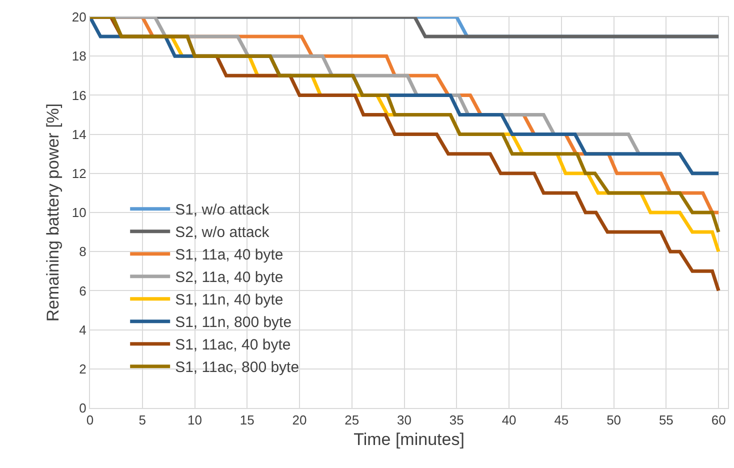  Describe the element at coordinates (561, 420) in the screenshot. I see `x-tick-label: 45` at that location.